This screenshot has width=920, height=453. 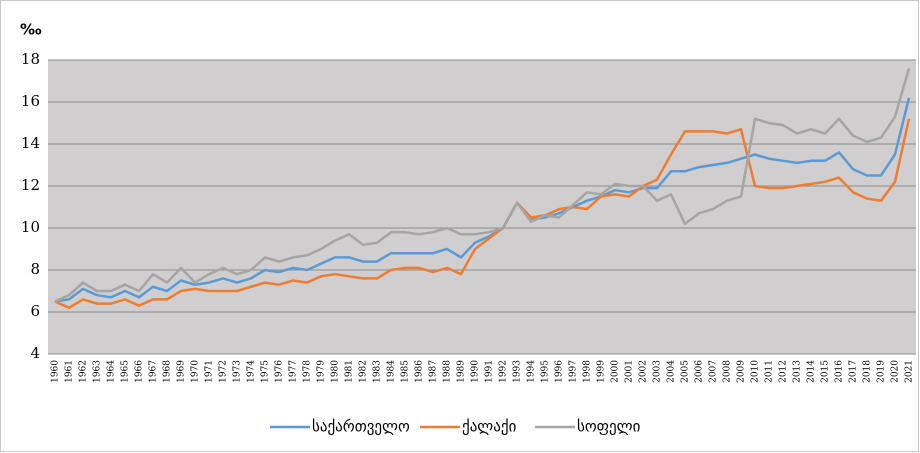 What do you see at coordinates (140, 371) in the screenshot?
I see `x-tick-label: 1966` at bounding box center [140, 371].